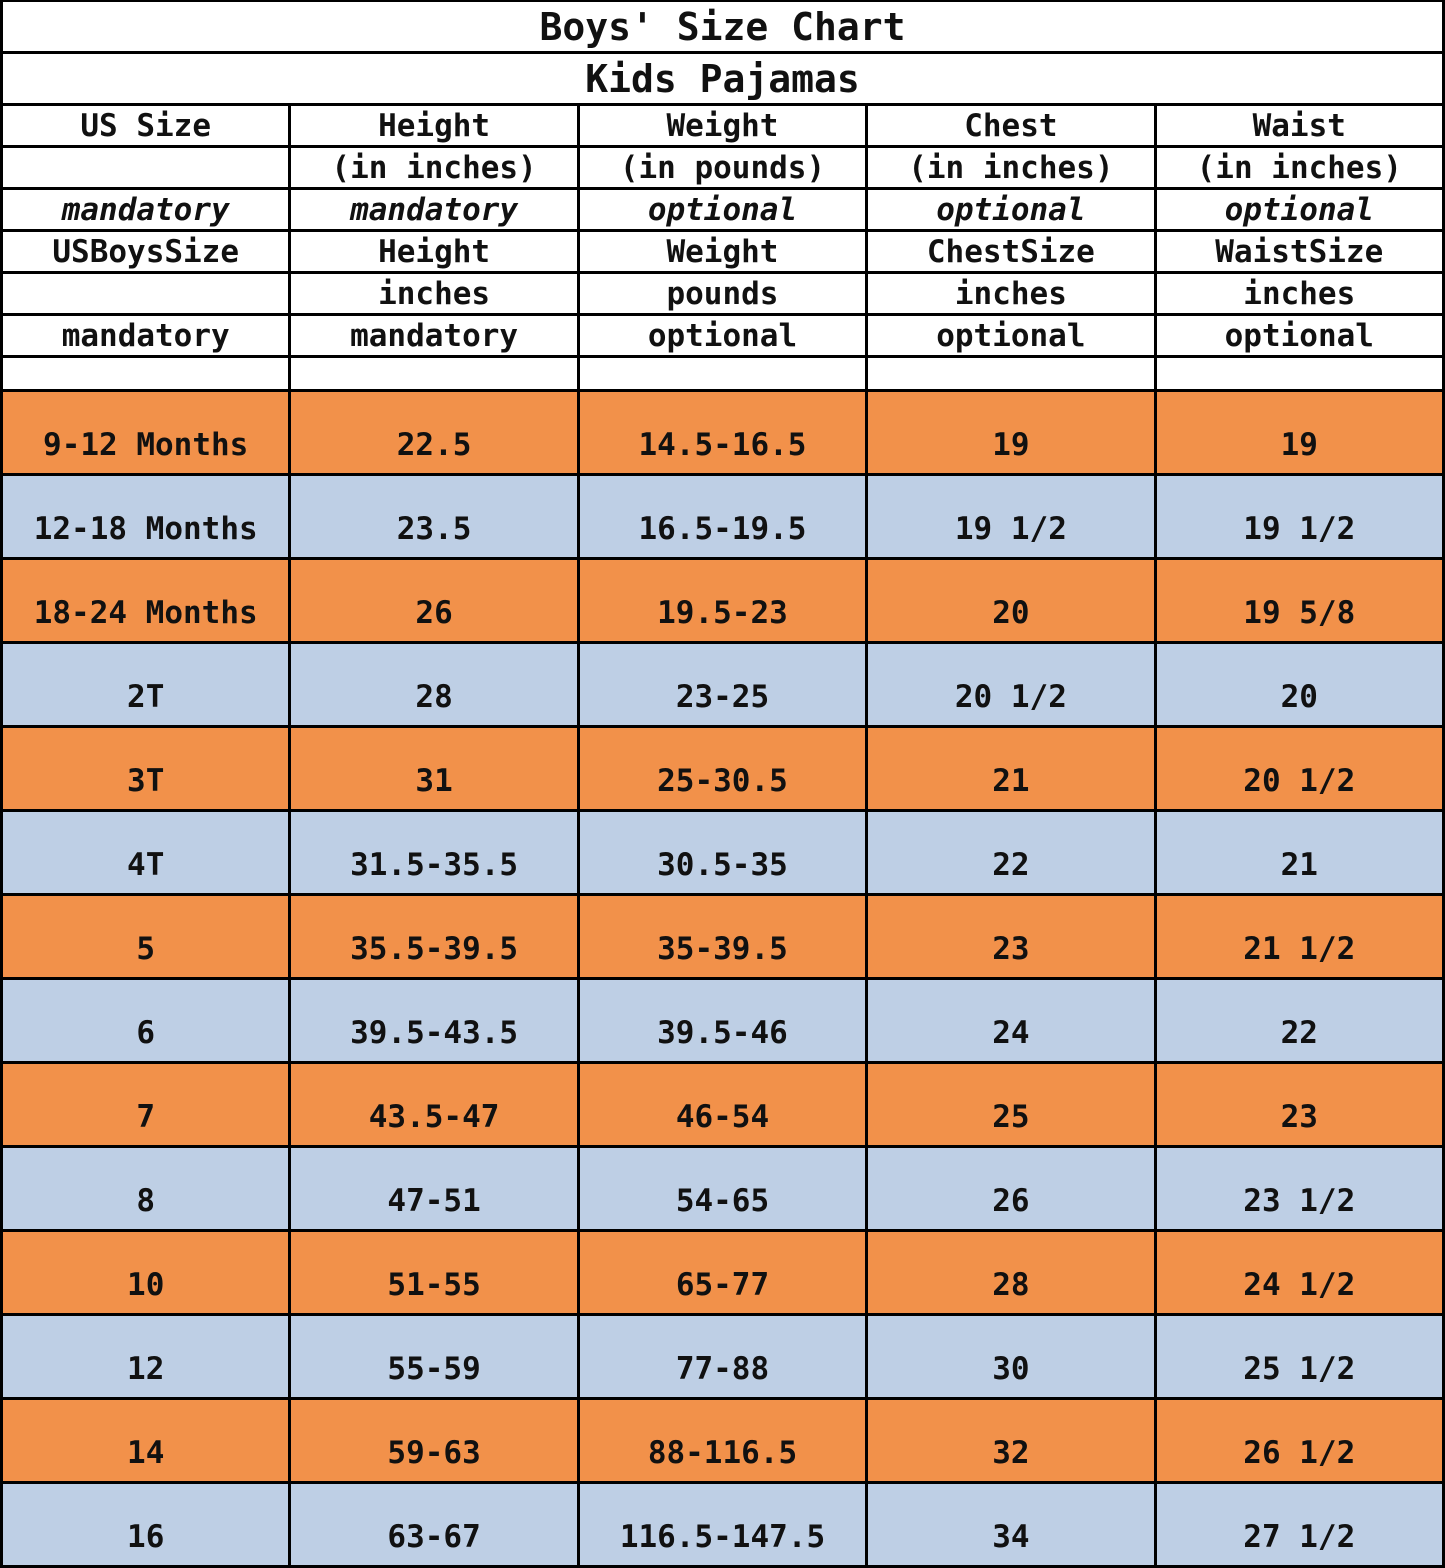  Describe the element at coordinates (146, 1272) in the screenshot. I see `cell-us-size: 10` at that location.